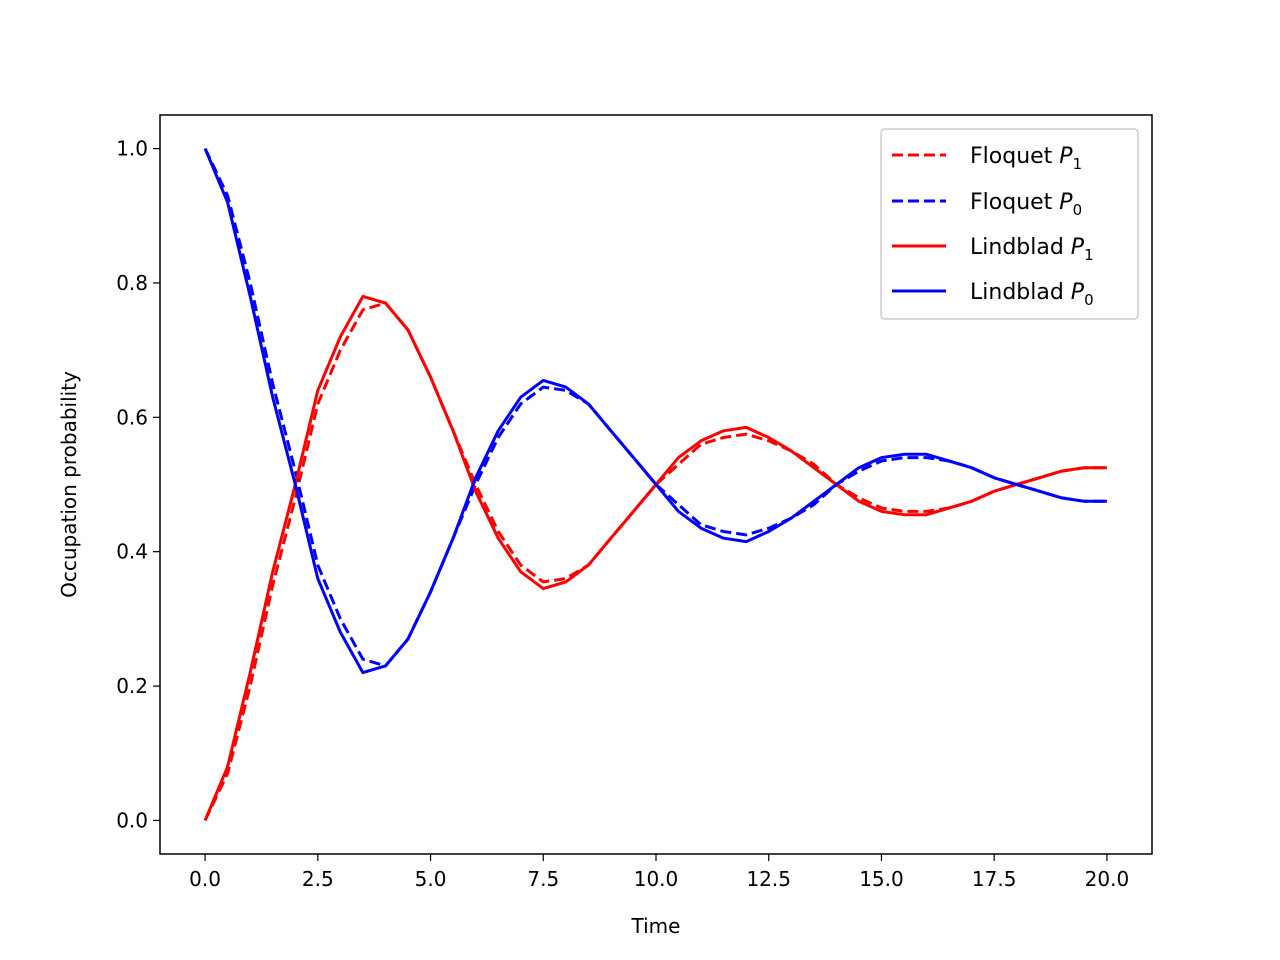 This screenshot has width=1280, height=960. I want to click on x-tick-label: 10.0, so click(656, 879).